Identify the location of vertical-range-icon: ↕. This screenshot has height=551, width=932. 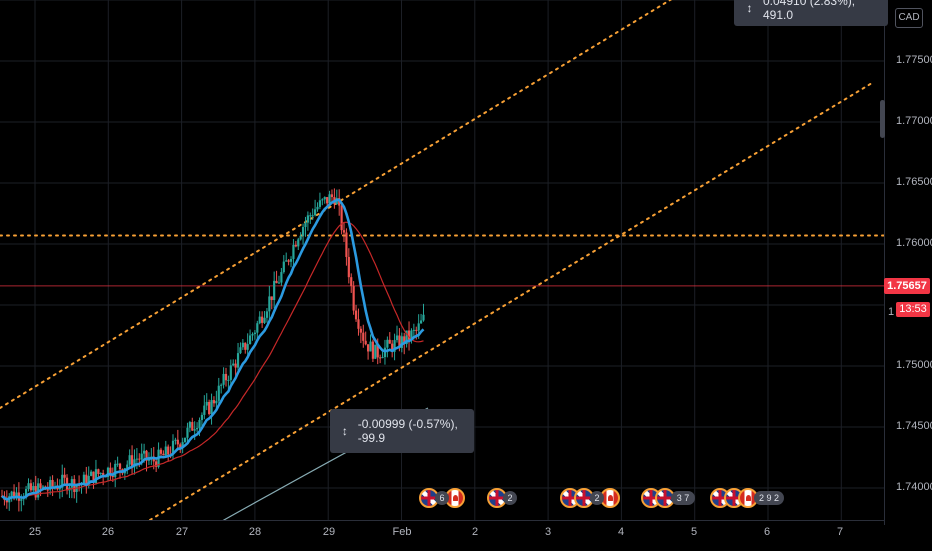
(344, 431).